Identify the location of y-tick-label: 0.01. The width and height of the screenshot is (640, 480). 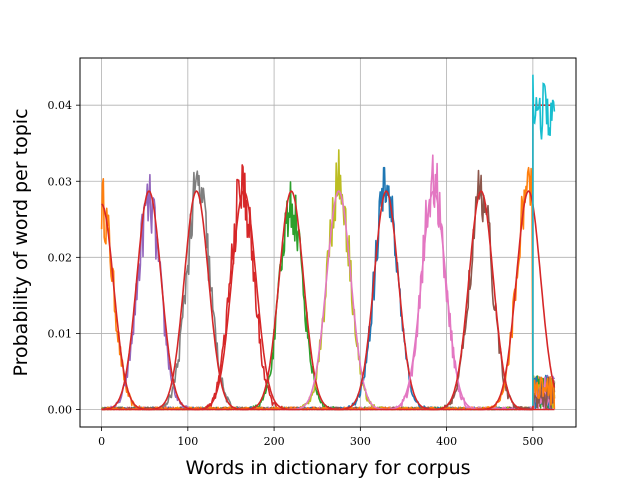
(60, 333).